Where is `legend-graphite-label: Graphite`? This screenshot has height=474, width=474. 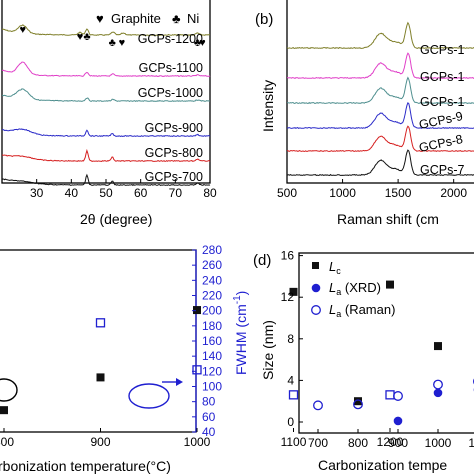
legend-graphite-label: Graphite is located at coordinates (136, 18).